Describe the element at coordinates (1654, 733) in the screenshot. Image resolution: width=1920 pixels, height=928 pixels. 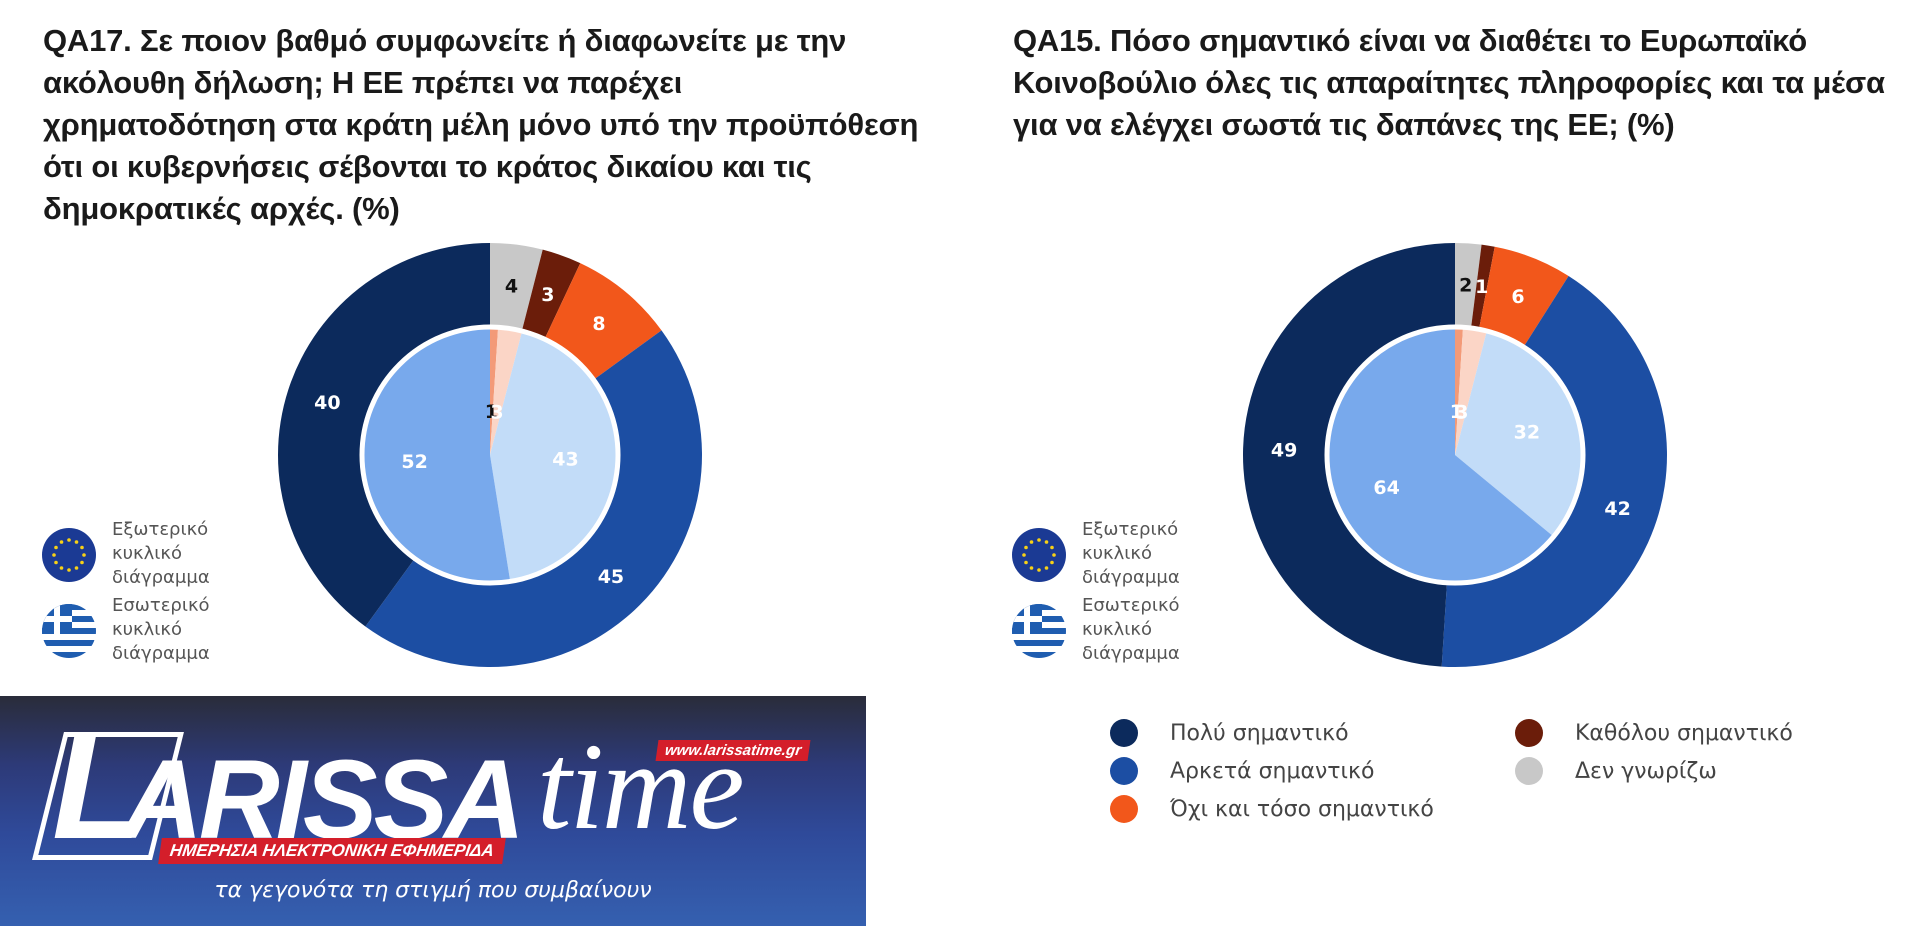
I see `legend-item-katholou: Καθόλου σημαντικό` at that location.